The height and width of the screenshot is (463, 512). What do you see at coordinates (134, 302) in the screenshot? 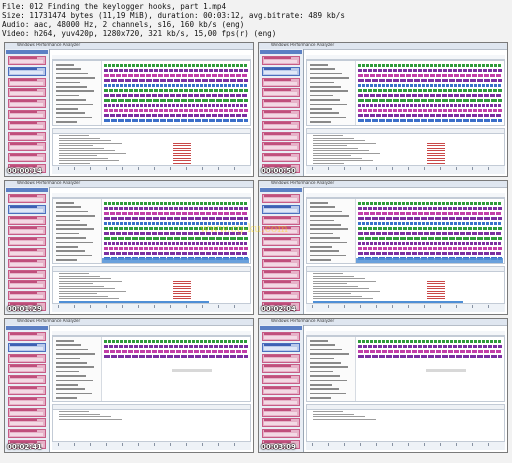
I see `selected-row` at bounding box center [134, 302].